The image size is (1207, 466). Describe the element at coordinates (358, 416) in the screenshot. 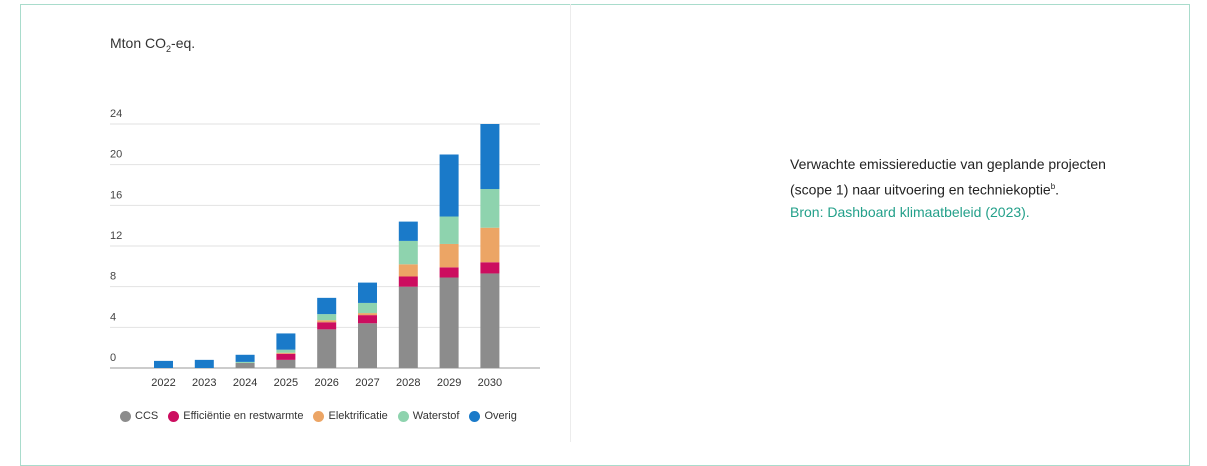

I see `legend-label: Elektrificatie` at that location.